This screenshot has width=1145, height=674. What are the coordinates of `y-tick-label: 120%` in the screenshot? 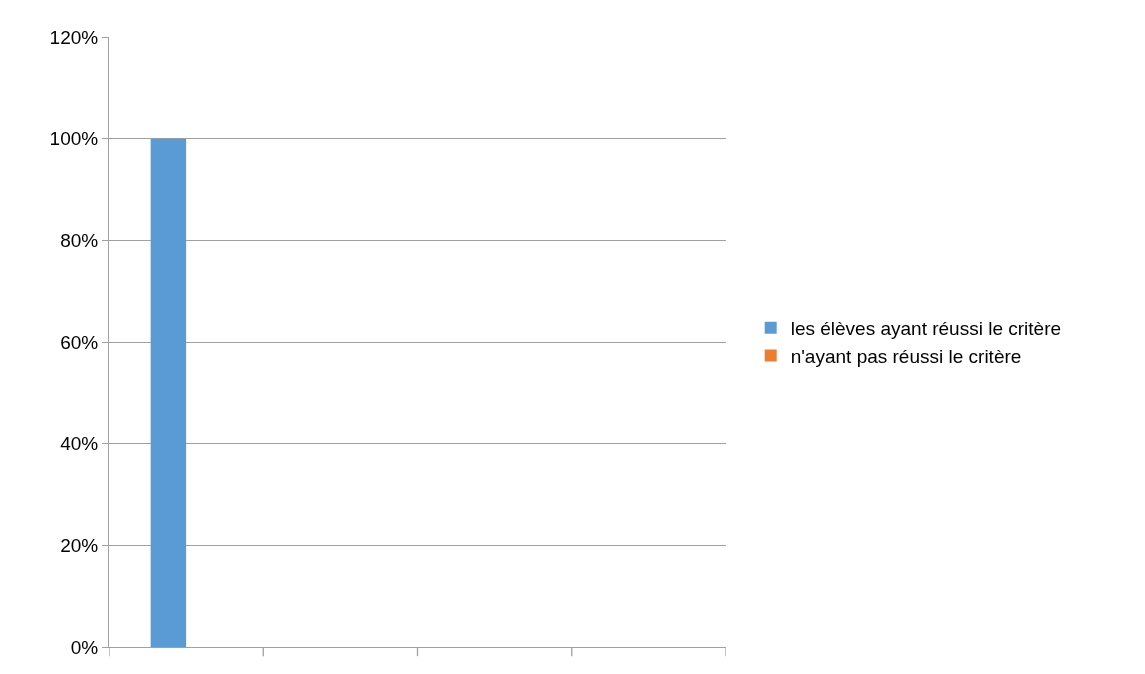 It's located at (74, 37).